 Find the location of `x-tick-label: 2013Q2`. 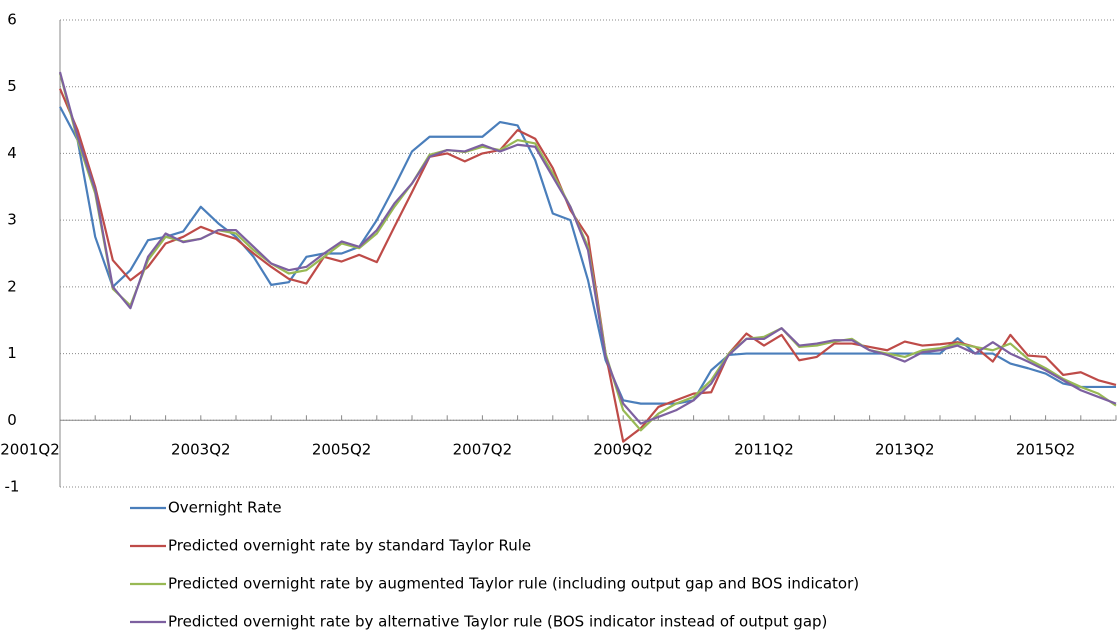

x-tick-label: 2013Q2 is located at coordinates (905, 450).